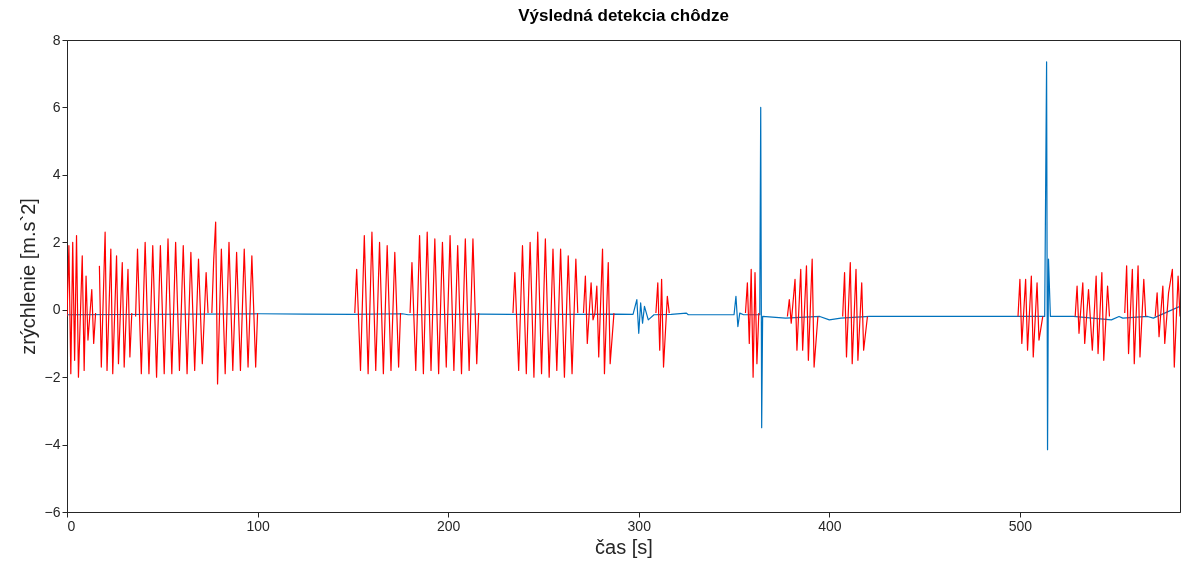  What do you see at coordinates (448, 525) in the screenshot?
I see `x-tick-label: 200` at bounding box center [448, 525].